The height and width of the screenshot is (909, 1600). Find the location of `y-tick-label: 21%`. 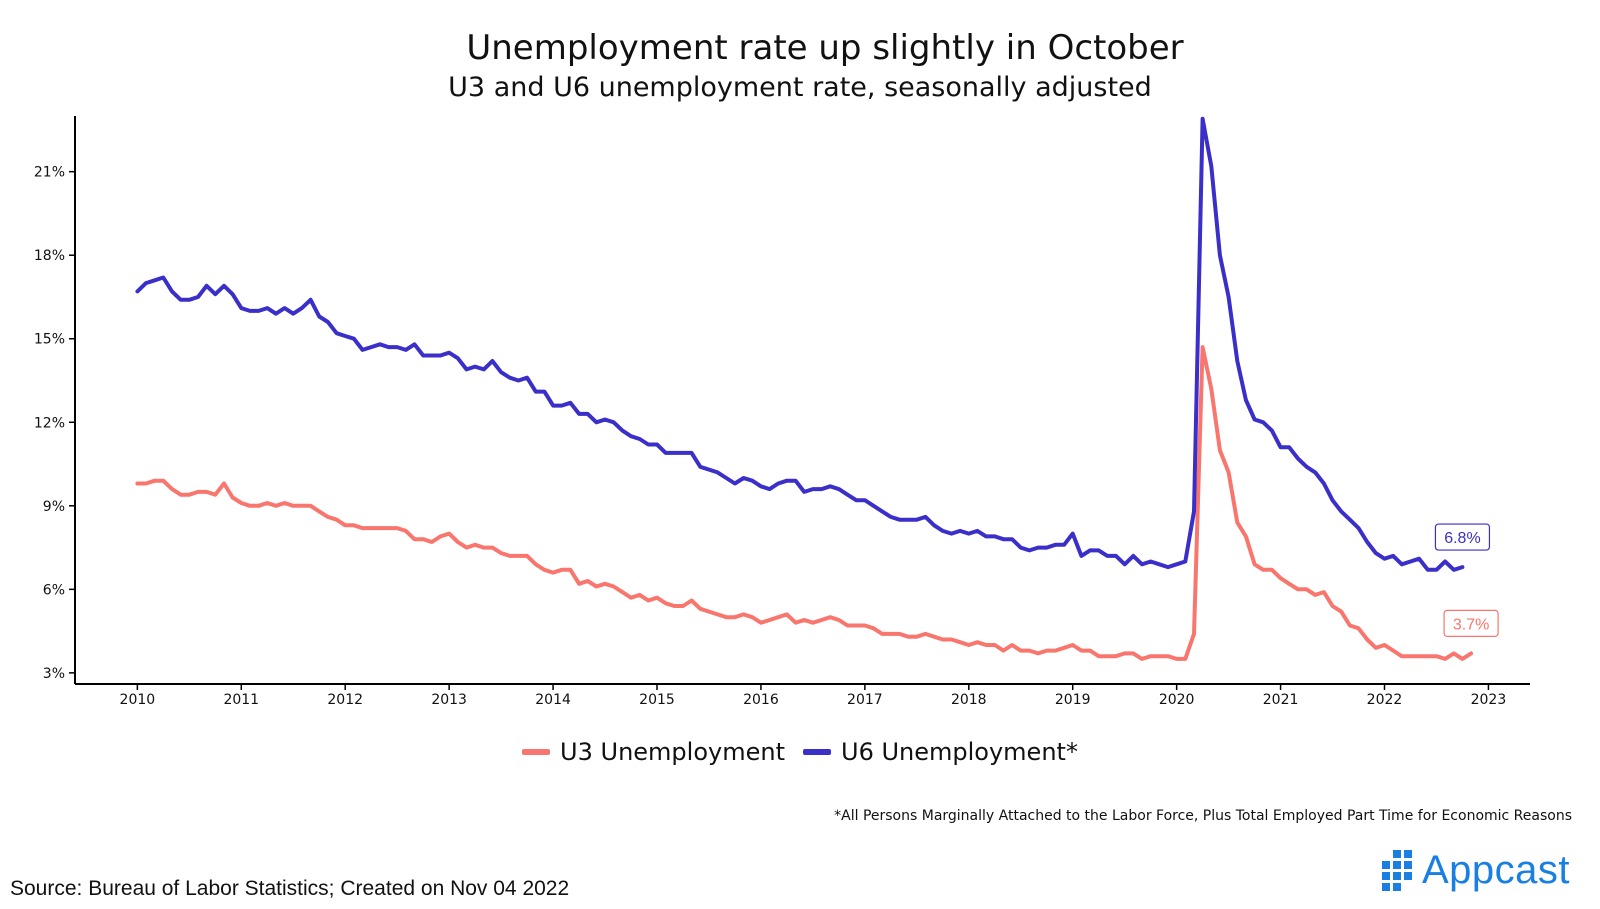

y-tick-label: 21% is located at coordinates (49, 173).